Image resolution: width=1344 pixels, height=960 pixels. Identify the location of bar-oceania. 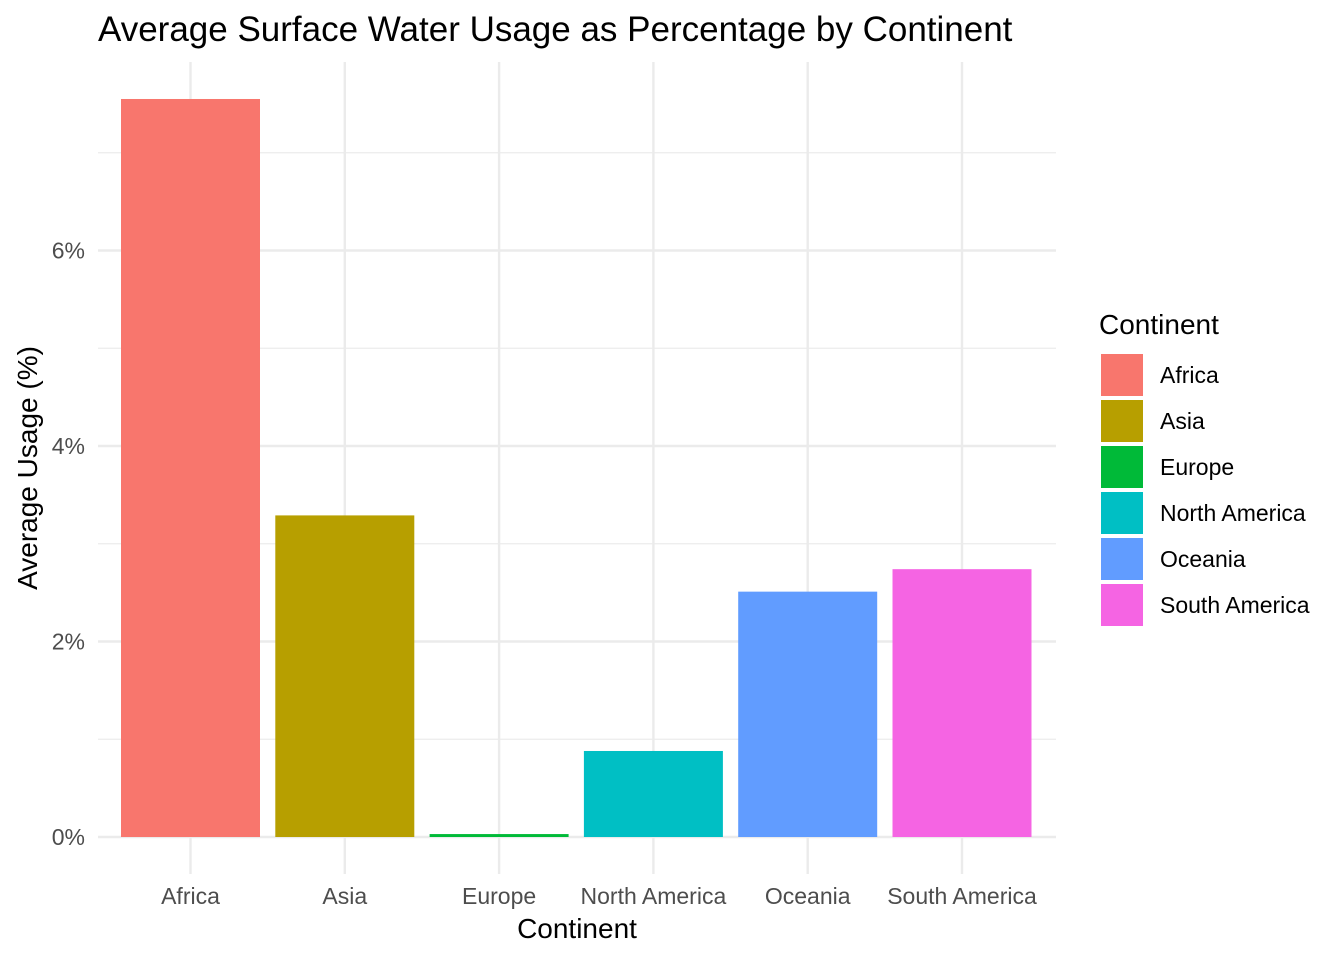
(808, 714).